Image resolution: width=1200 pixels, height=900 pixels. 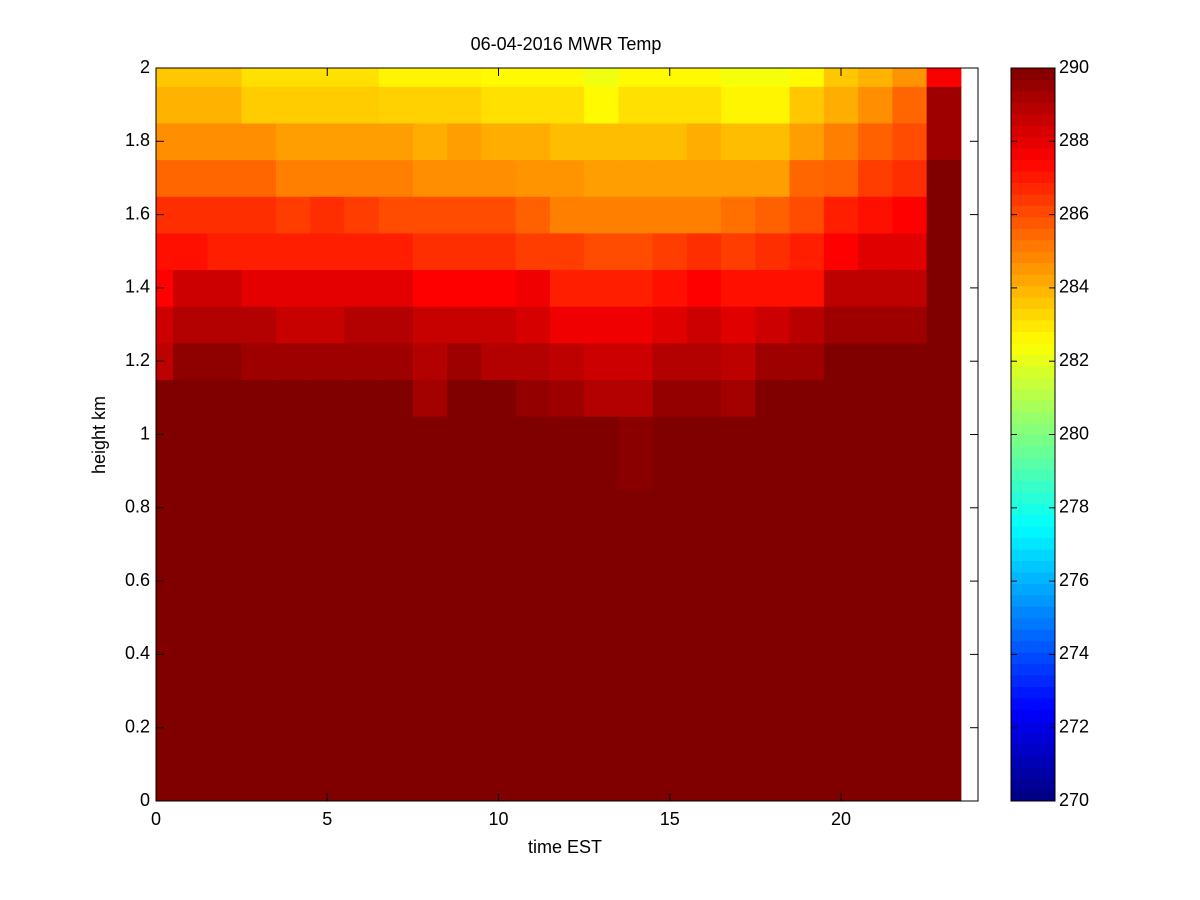 What do you see at coordinates (1074, 800) in the screenshot?
I see `colorbar-tick-label: 270` at bounding box center [1074, 800].